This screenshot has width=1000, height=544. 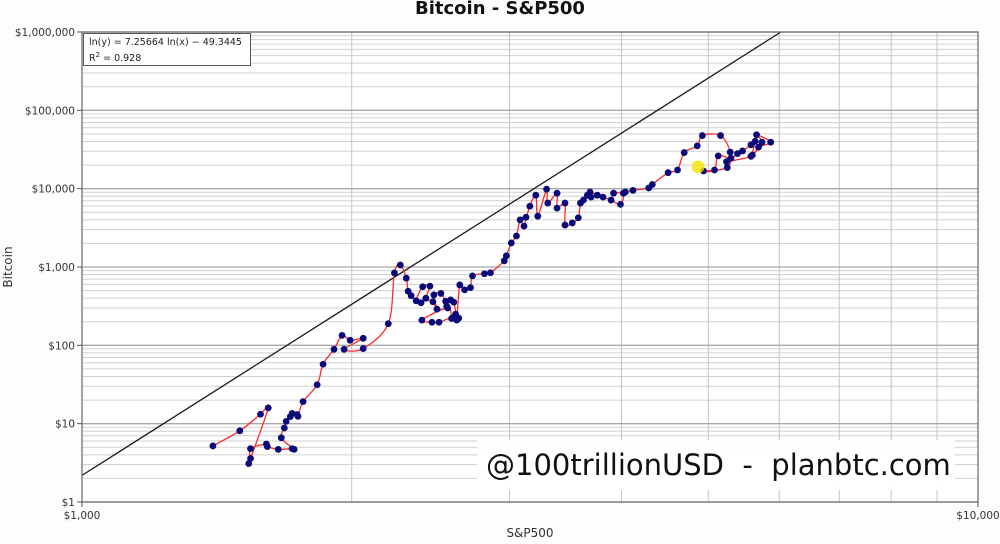 What do you see at coordinates (115, 58) in the screenshot?
I see `r-squared: R2 = 0.928` at bounding box center [115, 58].